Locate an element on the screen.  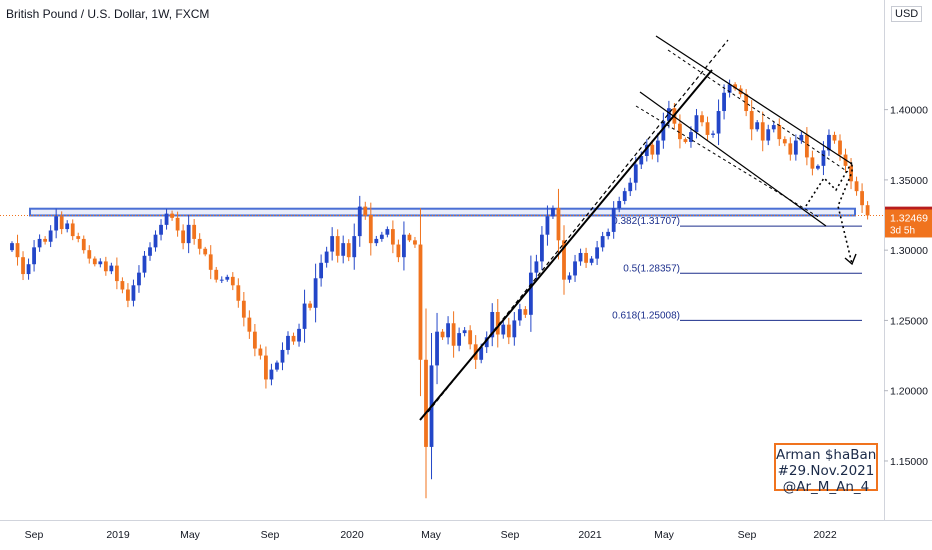
signature-box: Arman $haBan #29.Nov.2021 @Ar_M_An_4 is located at coordinates (826, 469).